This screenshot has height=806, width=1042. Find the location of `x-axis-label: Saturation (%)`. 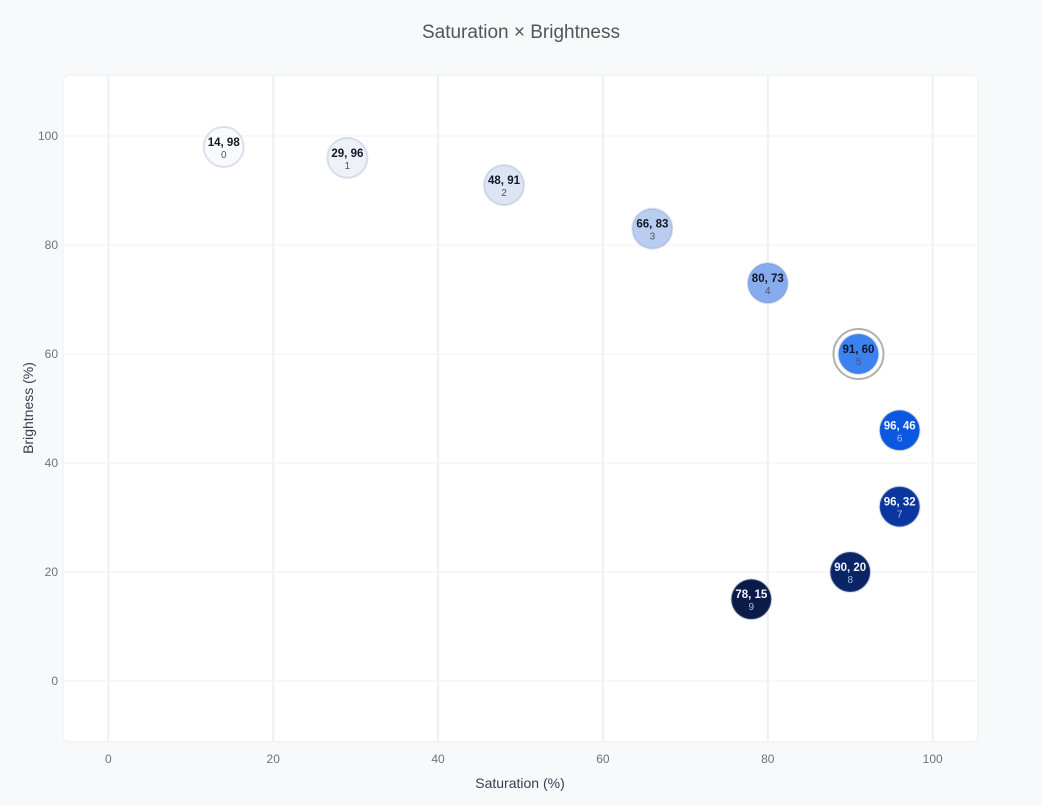

x-axis-label: Saturation (%) is located at coordinates (519, 783).